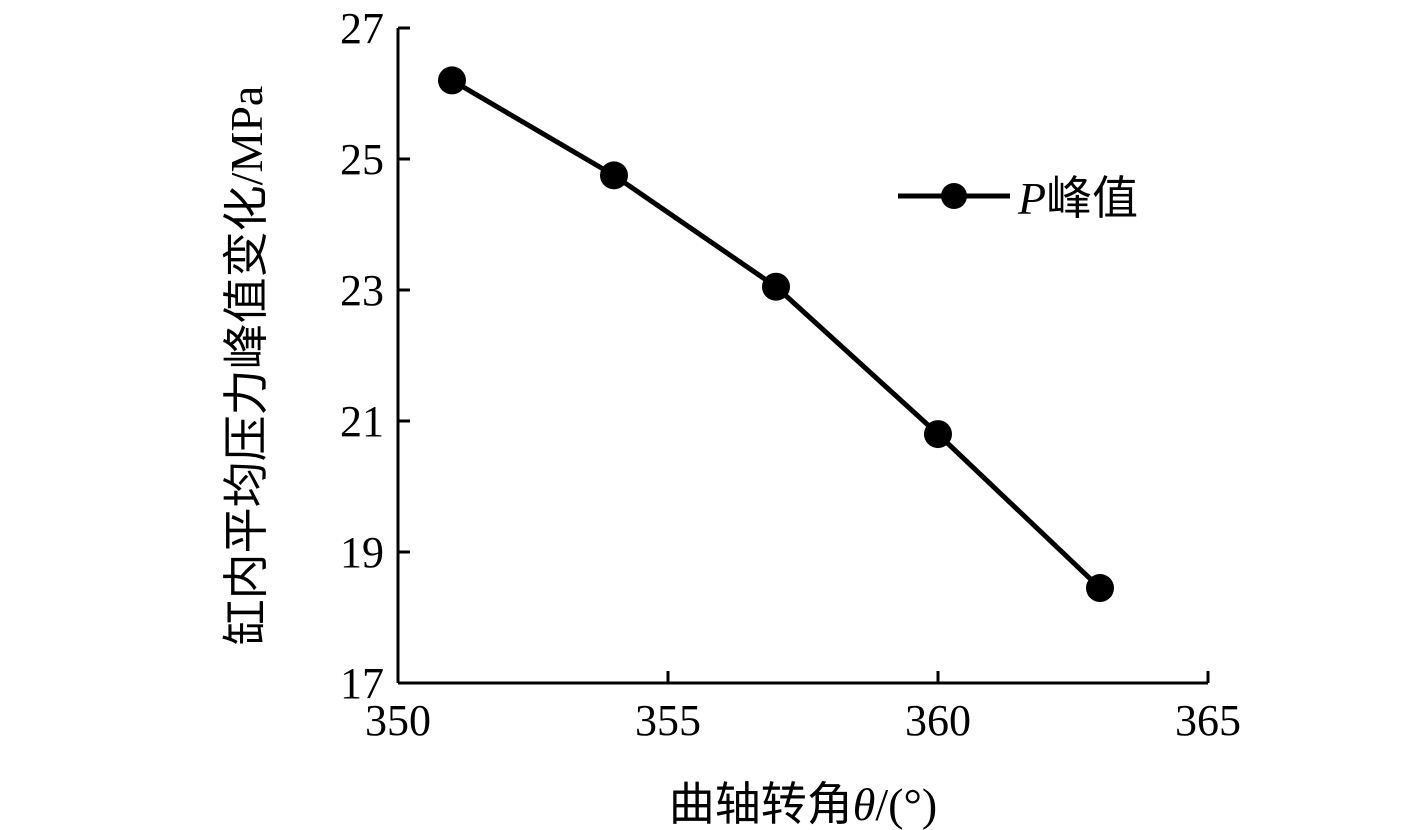  What do you see at coordinates (246, 366) in the screenshot?
I see `y-axis-title: 缸内平均压力峰值变化/MPa` at bounding box center [246, 366].